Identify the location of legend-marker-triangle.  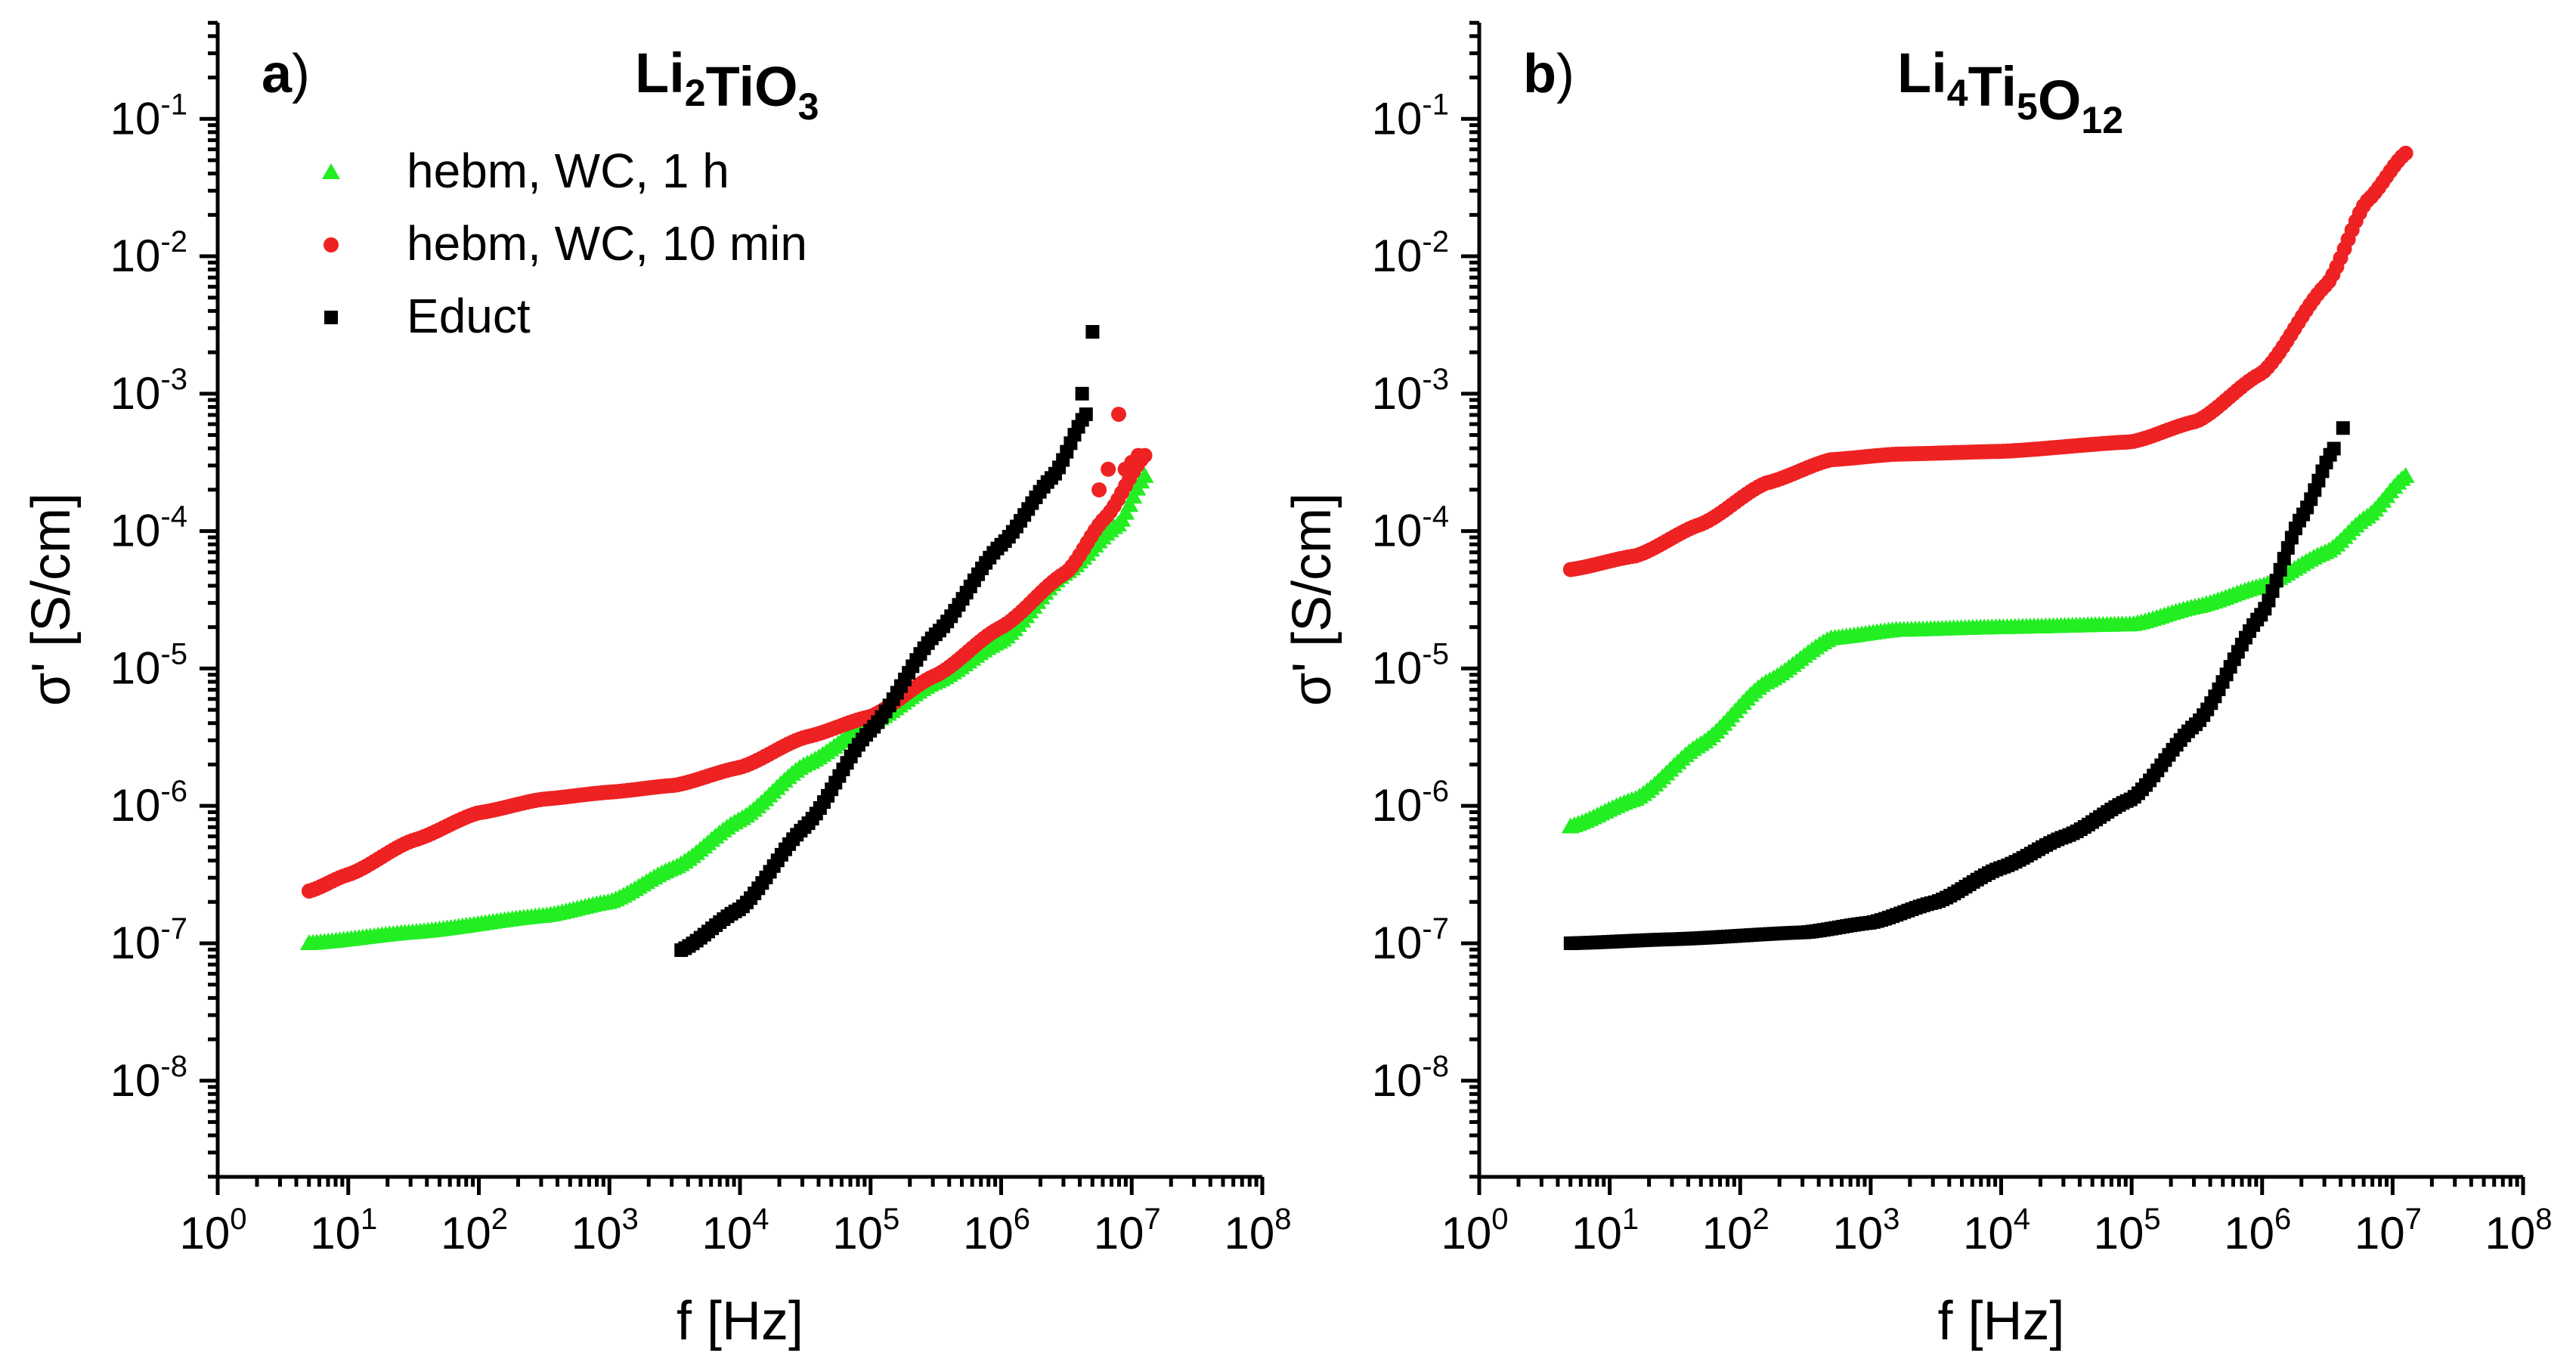
(331, 171).